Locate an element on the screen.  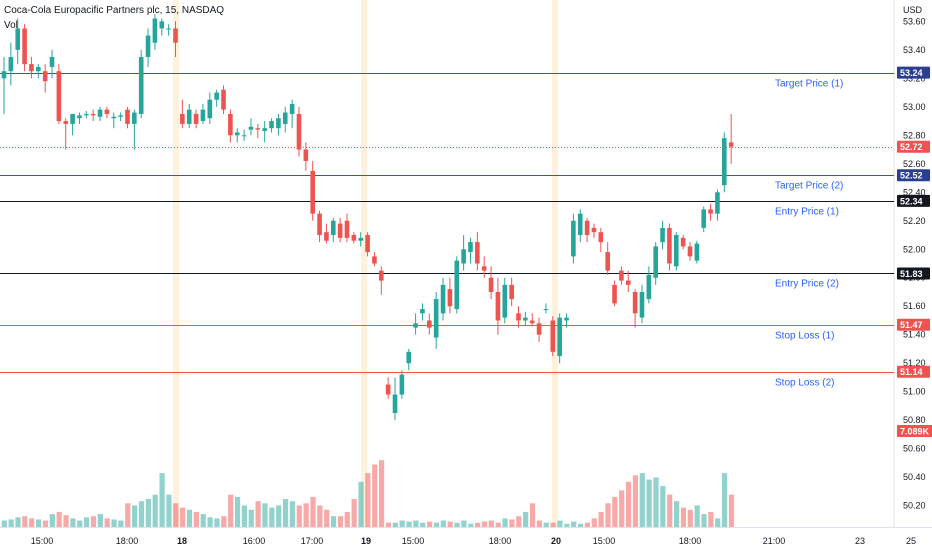
annotation-label: Stop Loss (2) is located at coordinates (804, 383).